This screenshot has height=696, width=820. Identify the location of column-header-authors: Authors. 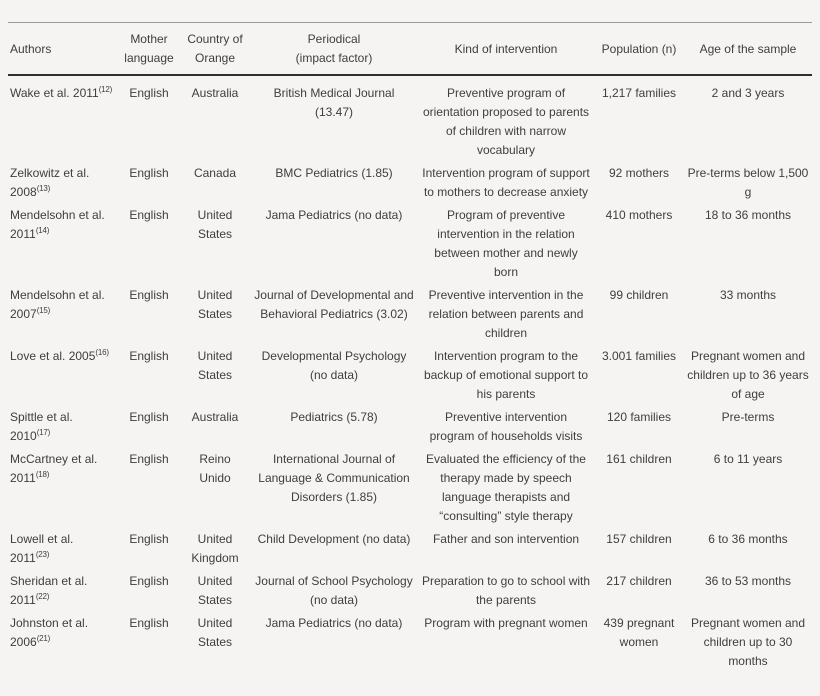
(63, 49).